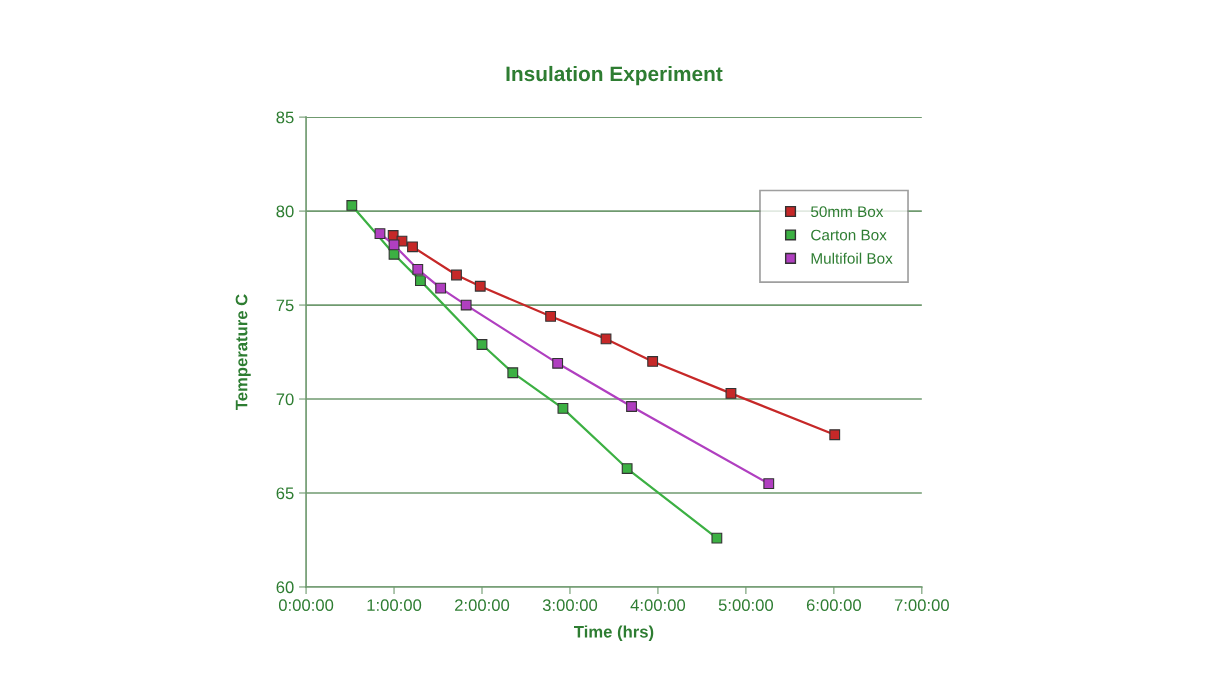  I want to click on x-tick-label: 4:00:00, so click(658, 605).